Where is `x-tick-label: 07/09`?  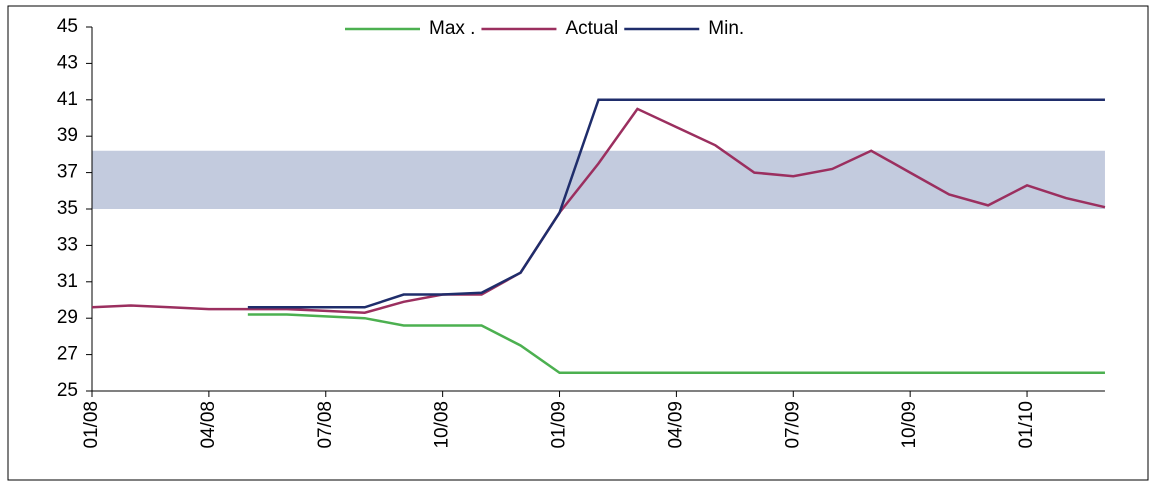
x-tick-label: 07/09 is located at coordinates (792, 425).